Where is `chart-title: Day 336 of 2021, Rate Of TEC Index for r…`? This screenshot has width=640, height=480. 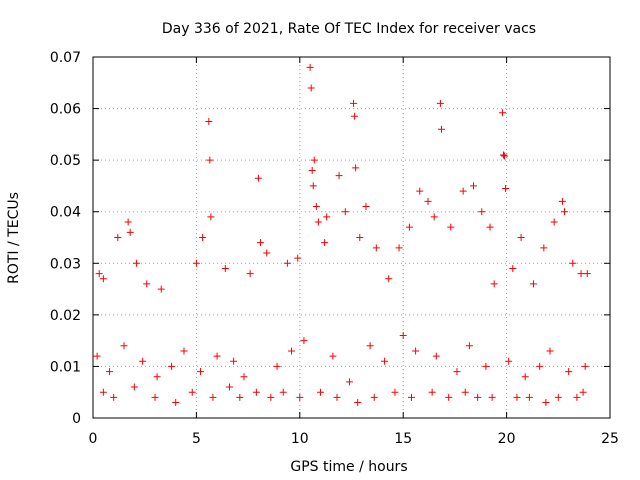
chart-title: Day 336 of 2021, Rate Of TEC Index for r… is located at coordinates (349, 29).